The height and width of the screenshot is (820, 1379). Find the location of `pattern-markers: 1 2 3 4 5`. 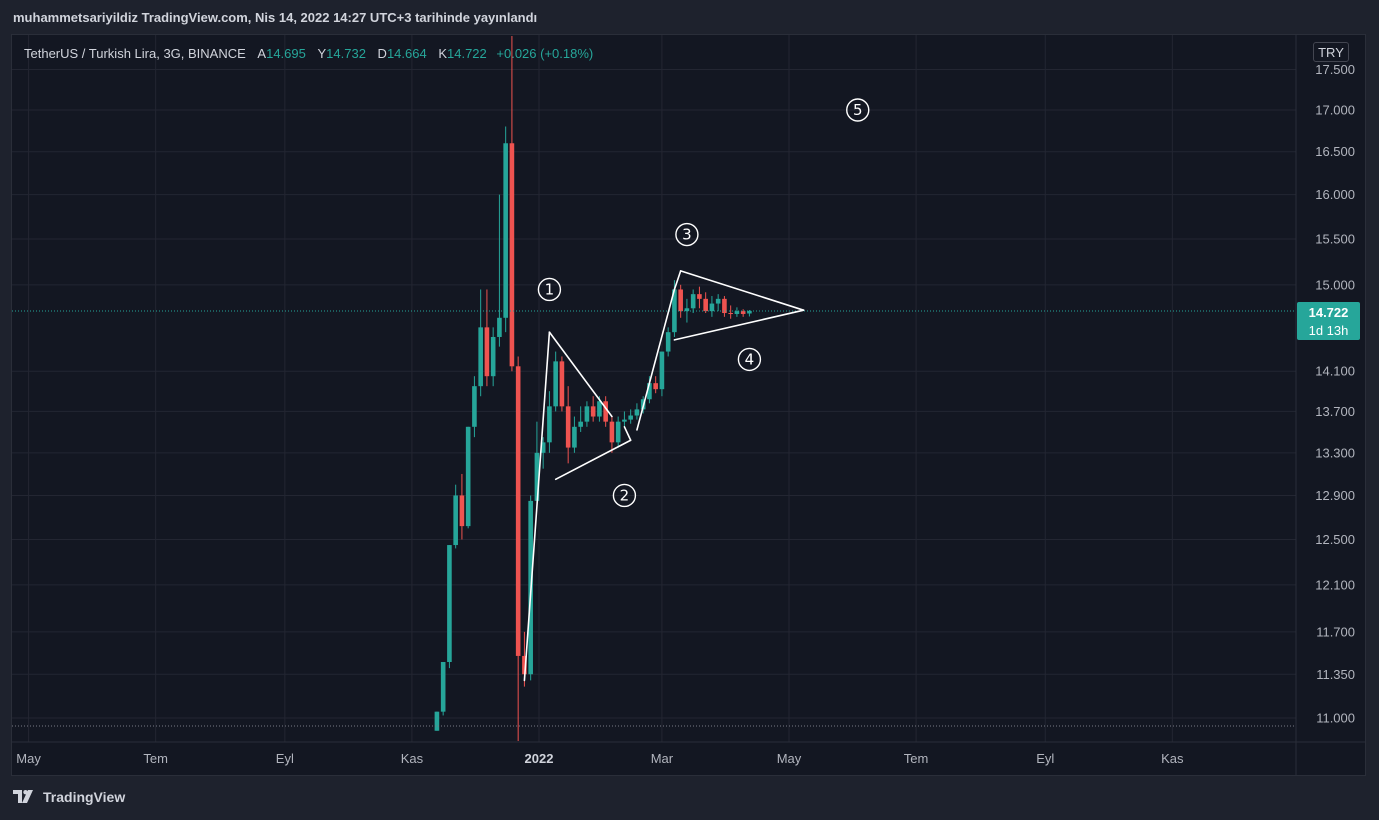

pattern-markers: 1 2 3 4 5 is located at coordinates (703, 303).